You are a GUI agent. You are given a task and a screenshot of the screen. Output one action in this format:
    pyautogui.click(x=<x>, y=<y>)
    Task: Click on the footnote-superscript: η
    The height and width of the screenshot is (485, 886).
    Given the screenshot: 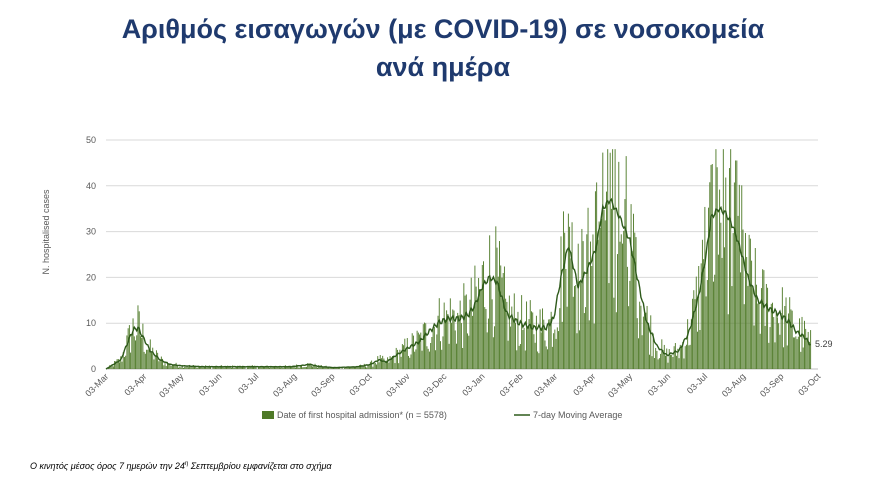 What is the action you would take?
    pyautogui.click(x=186, y=464)
    